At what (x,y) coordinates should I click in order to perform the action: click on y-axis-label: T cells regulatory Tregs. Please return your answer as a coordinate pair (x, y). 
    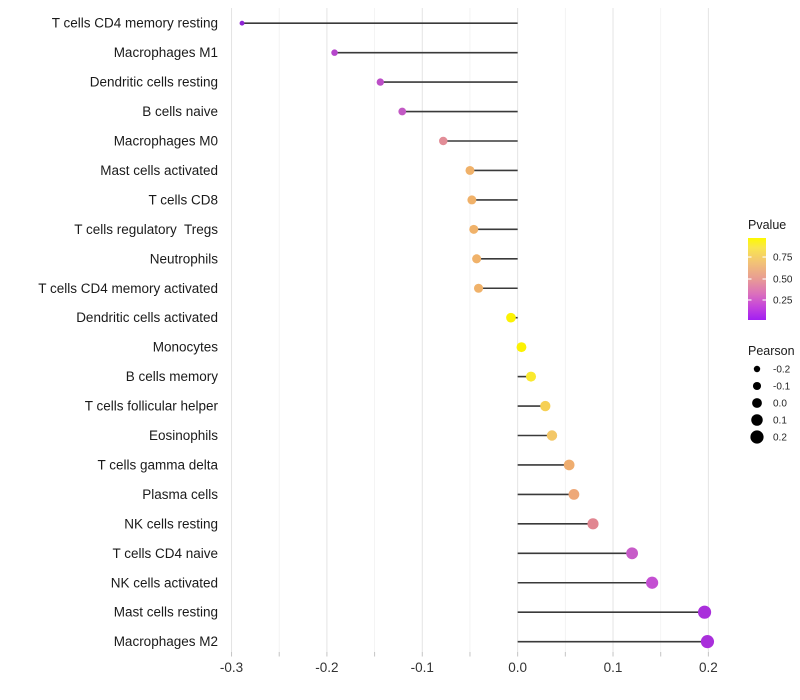
    Looking at the image, I should click on (146, 229).